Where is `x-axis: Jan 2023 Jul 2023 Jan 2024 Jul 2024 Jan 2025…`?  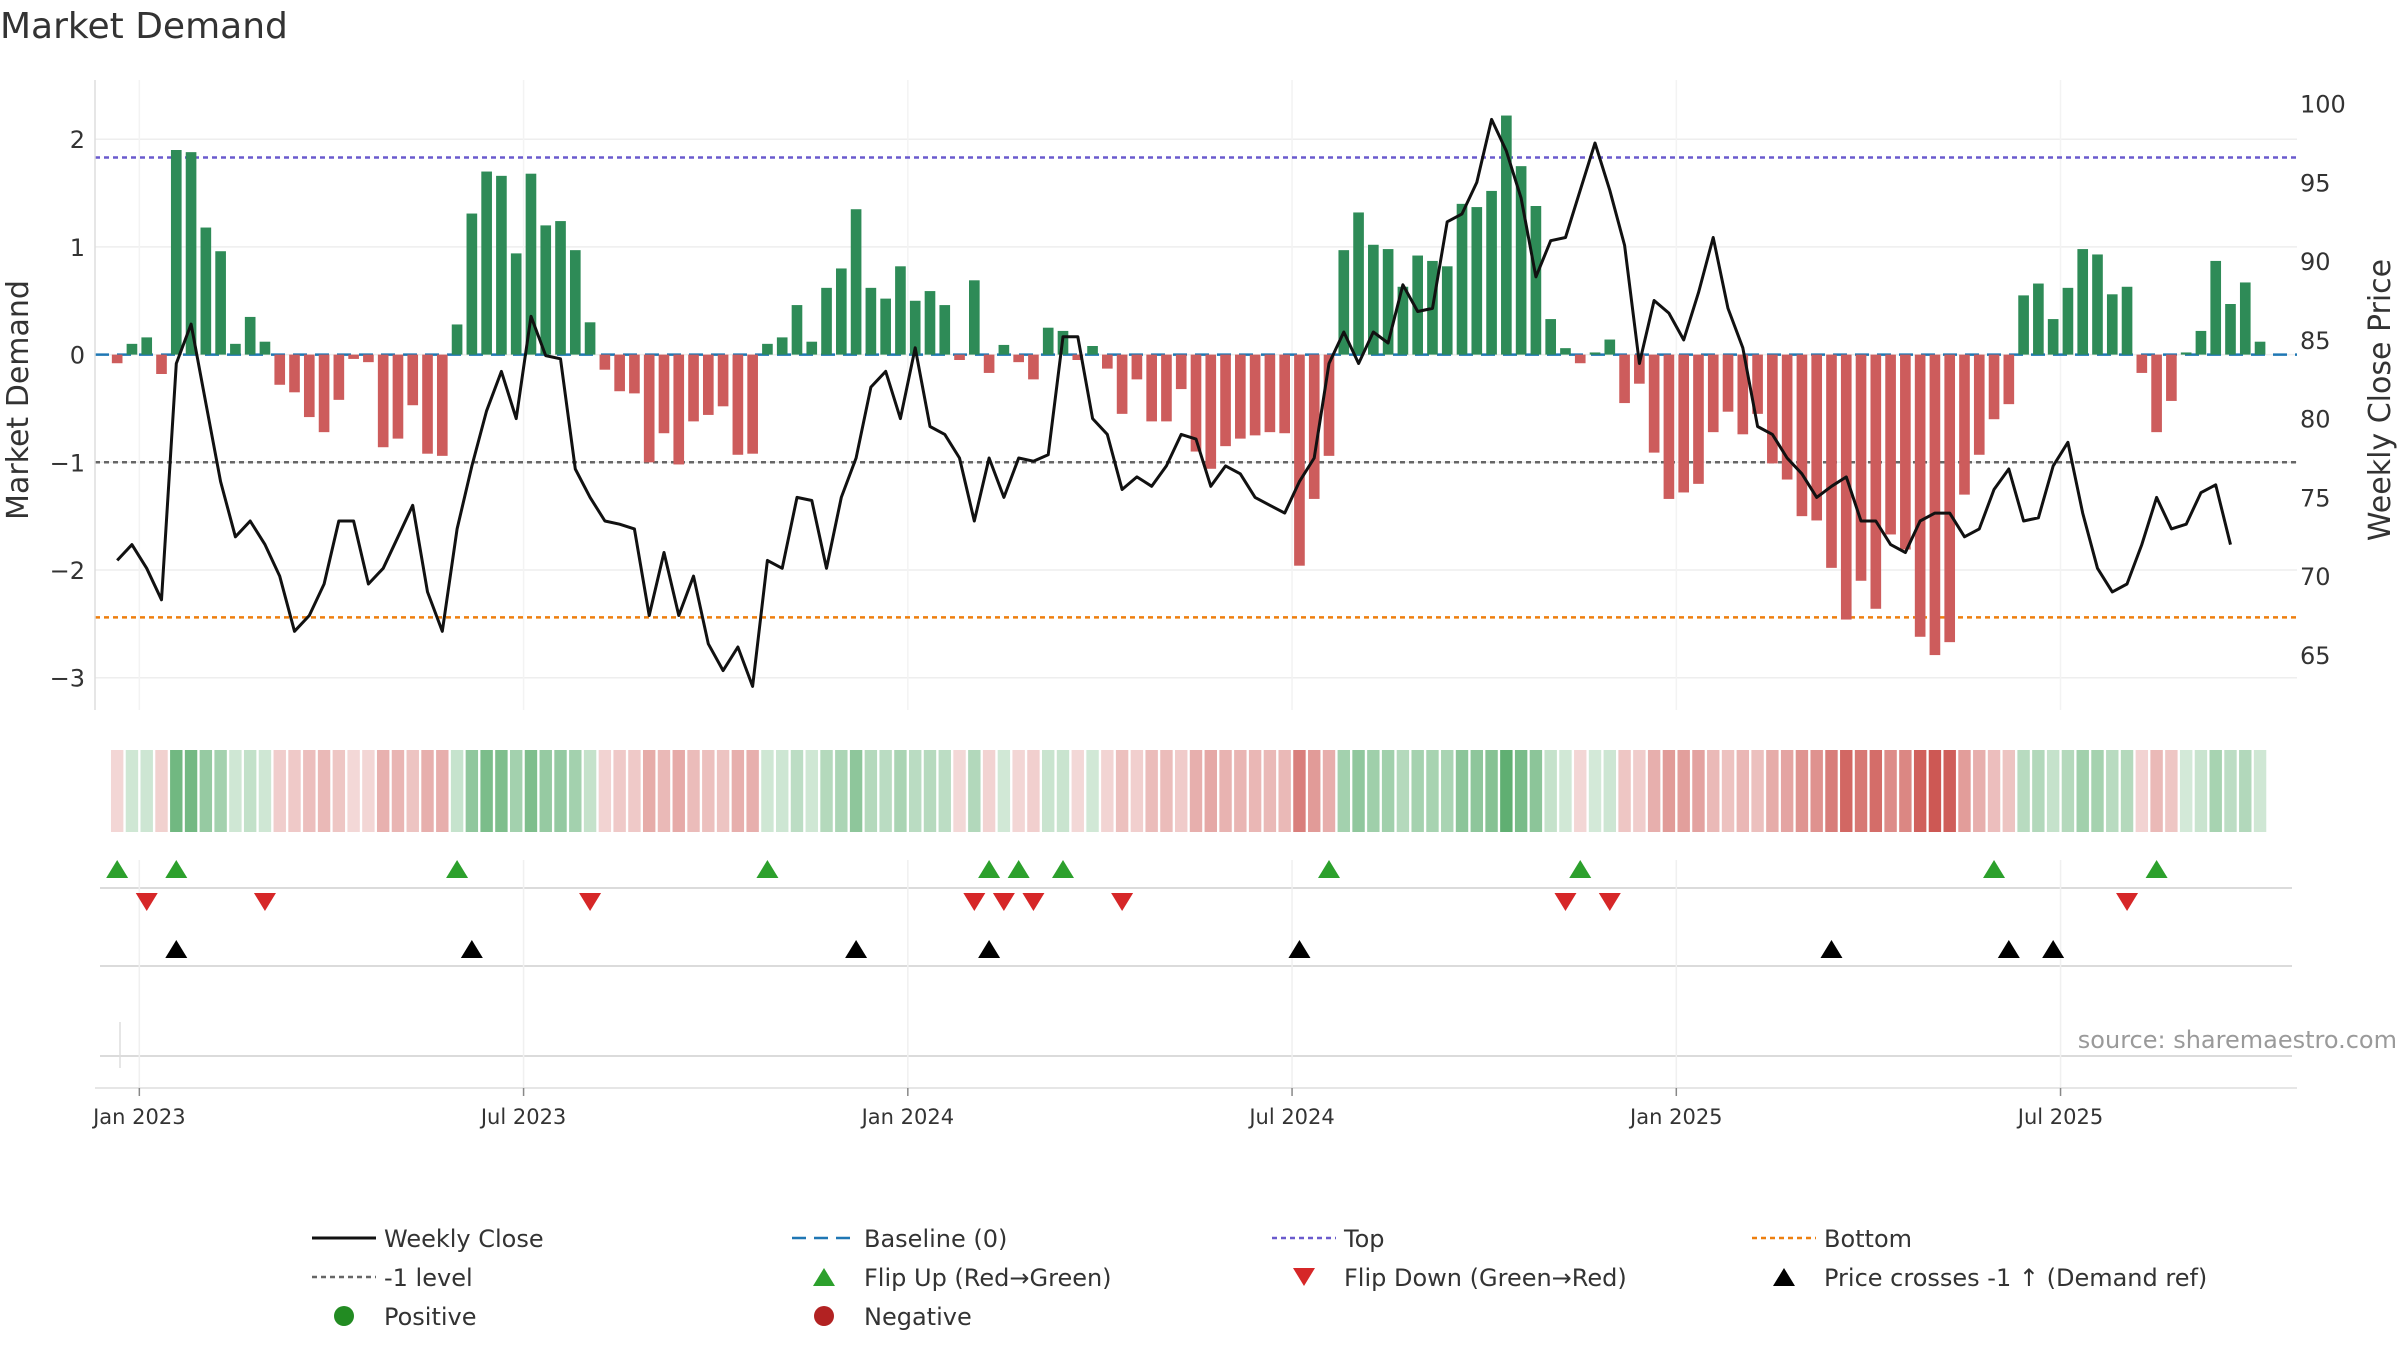 x-axis: Jan 2023 Jul 2023 Jan 2024 Jul 2024 Jan 2025… is located at coordinates (1194, 1108).